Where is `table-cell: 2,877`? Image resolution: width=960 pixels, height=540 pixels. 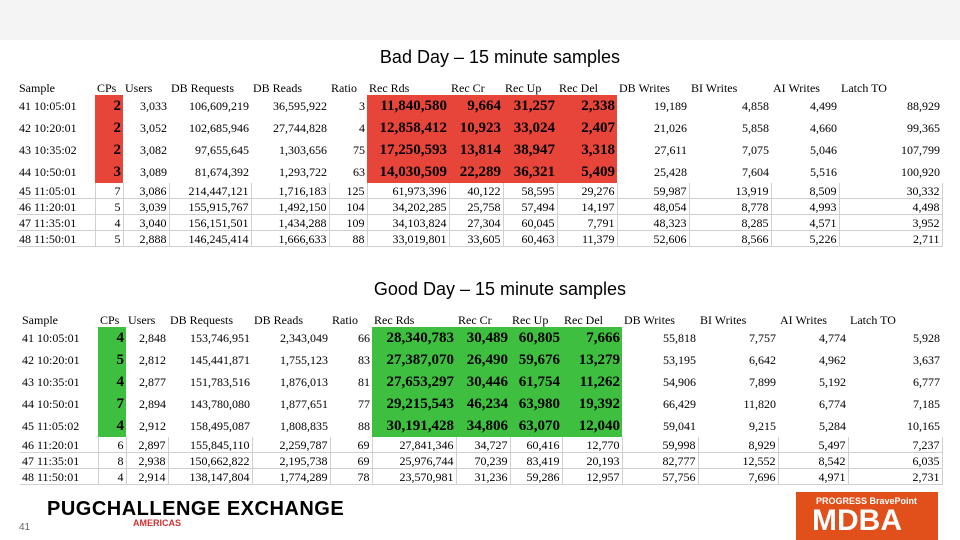
table-cell: 2,877 is located at coordinates (152, 382).